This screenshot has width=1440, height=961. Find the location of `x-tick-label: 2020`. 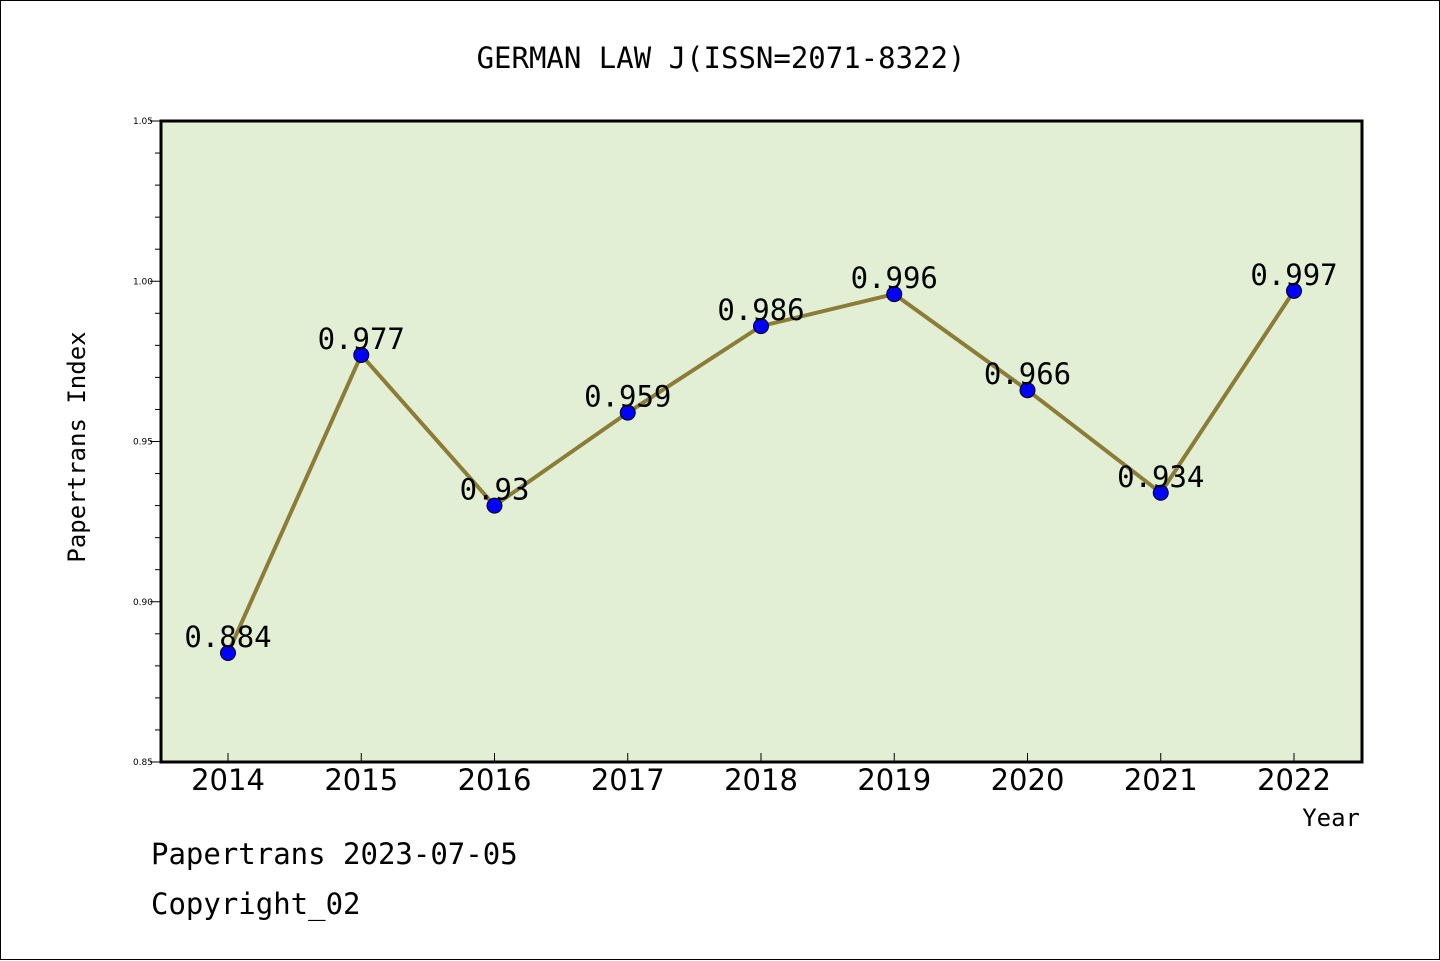

x-tick-label: 2020 is located at coordinates (1028, 780).